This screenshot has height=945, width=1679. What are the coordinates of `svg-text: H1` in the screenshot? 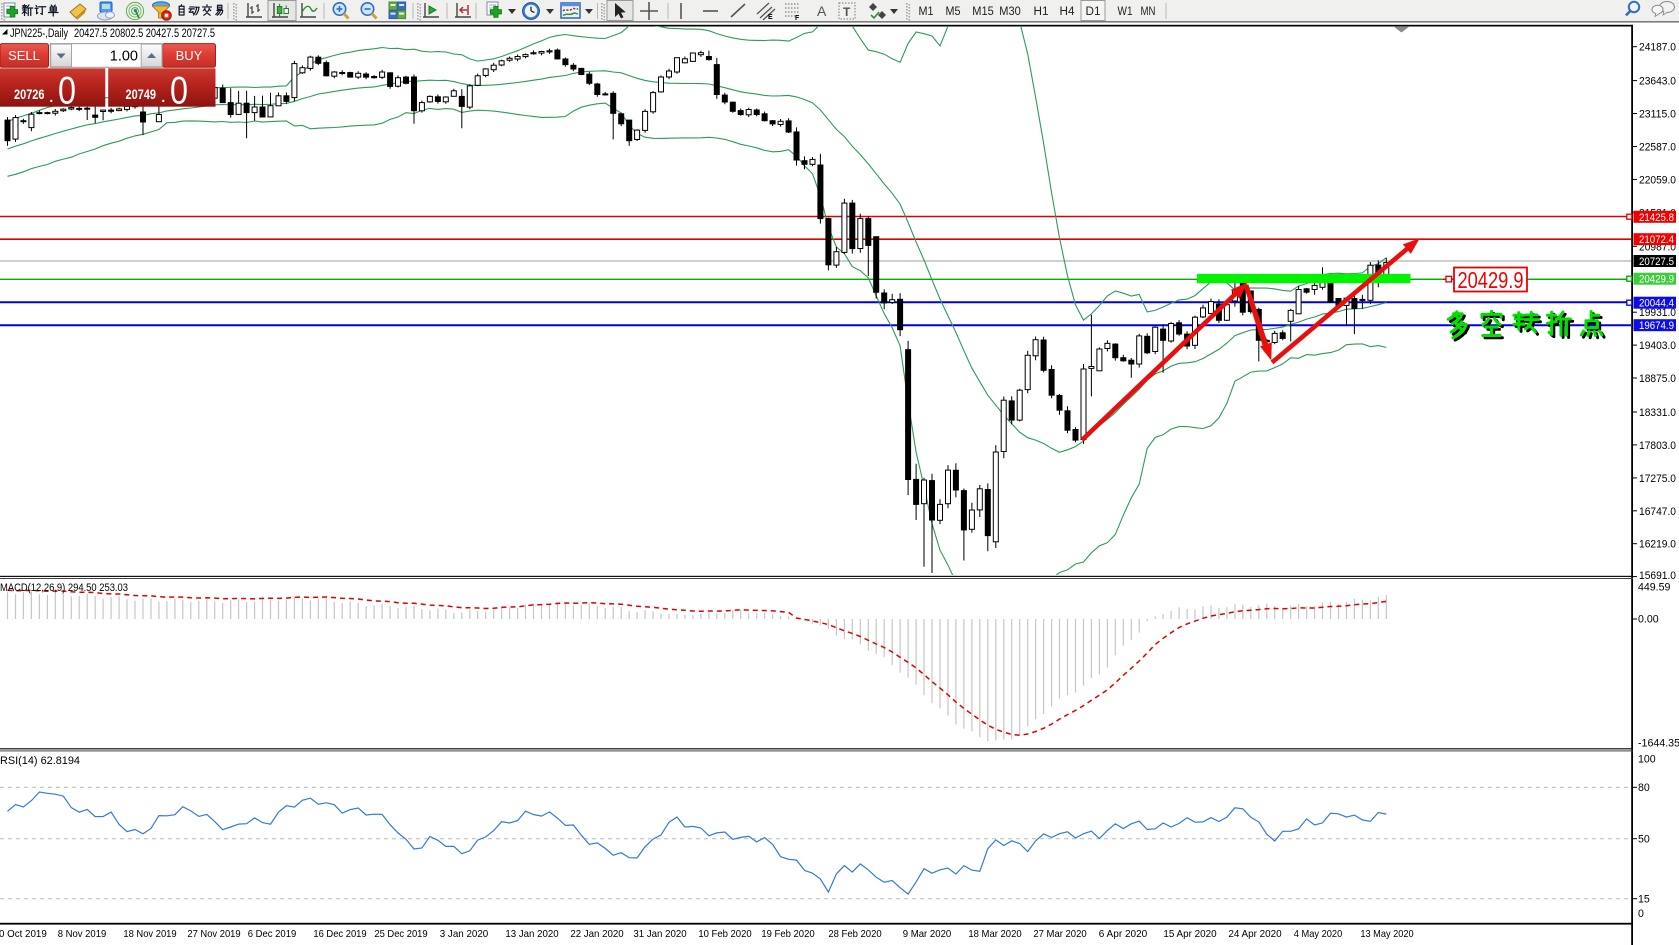 It's located at (1041, 12).